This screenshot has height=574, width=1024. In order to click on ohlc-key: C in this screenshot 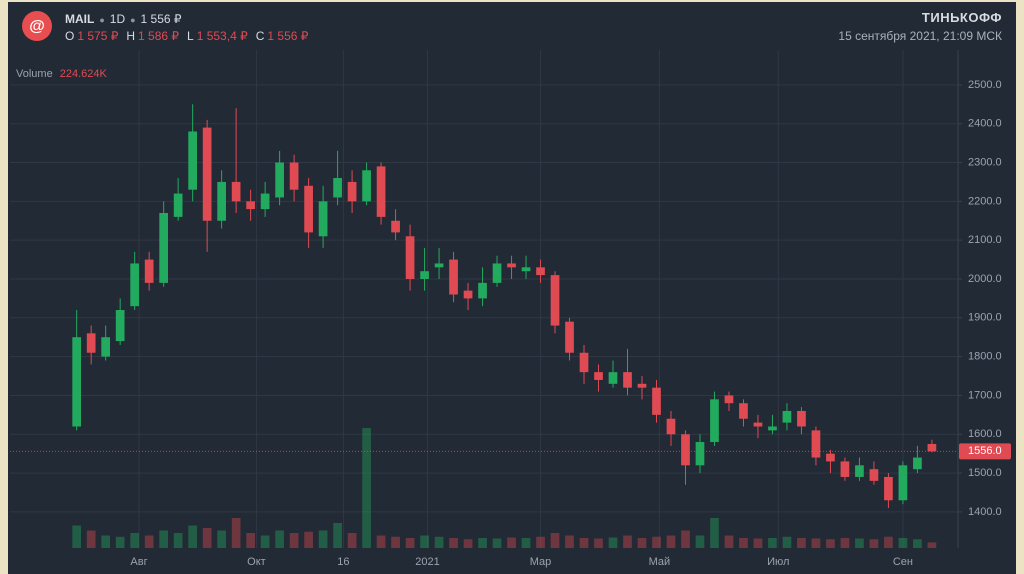, I will do `click(260, 36)`.